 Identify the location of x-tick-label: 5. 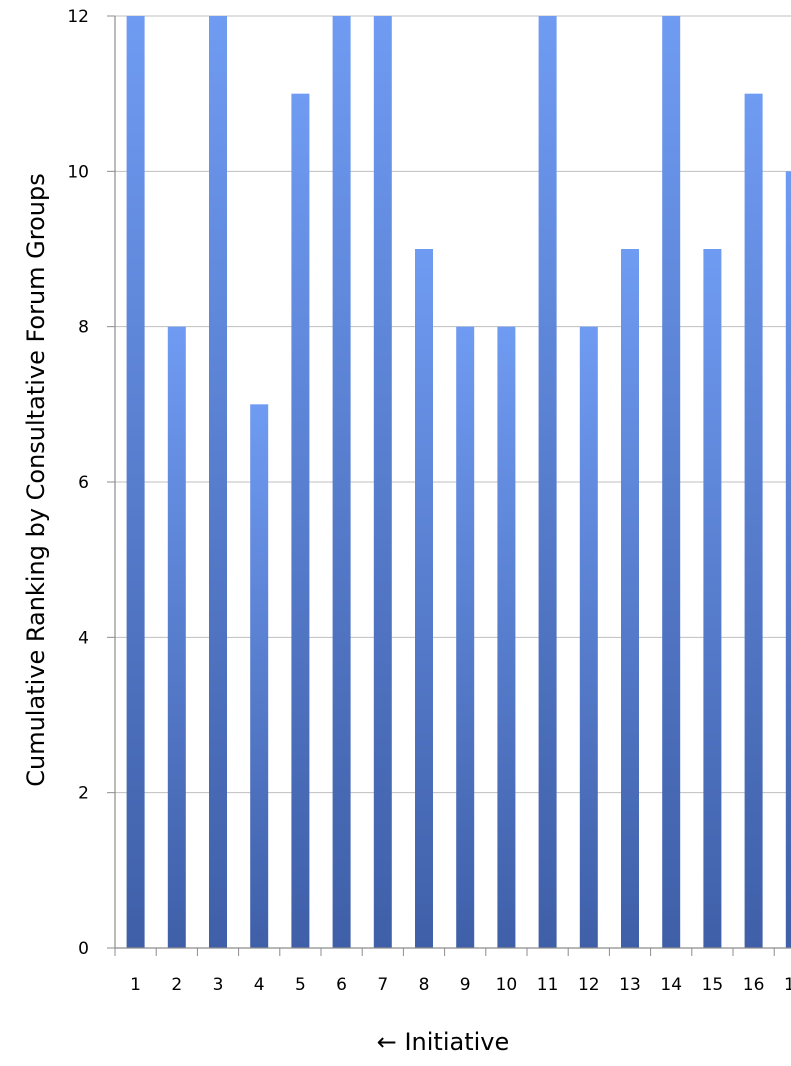
(300, 985).